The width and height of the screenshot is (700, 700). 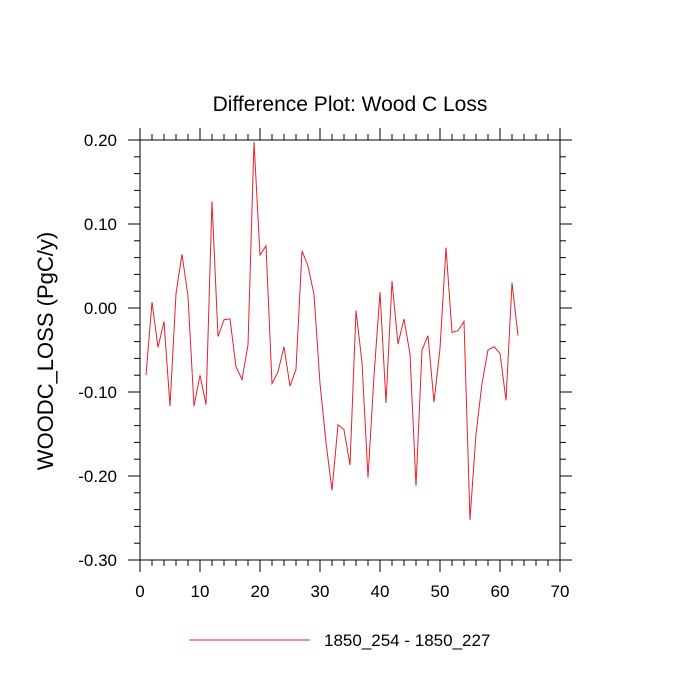 I want to click on x-tick-label: 60, so click(x=500, y=591).